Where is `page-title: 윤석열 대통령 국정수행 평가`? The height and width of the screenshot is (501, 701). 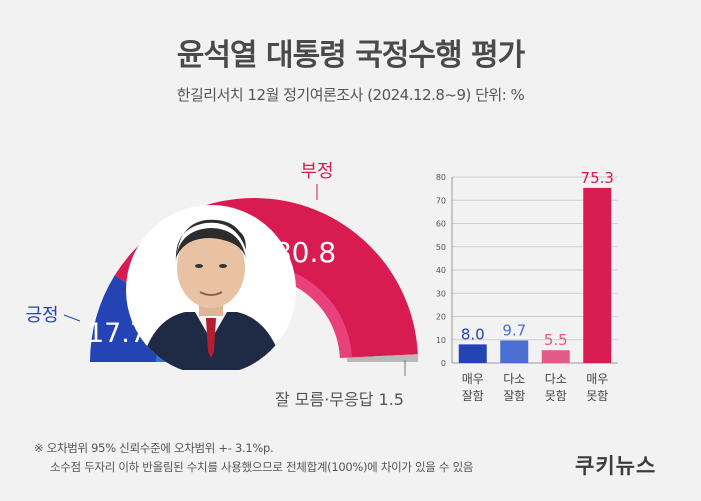 page-title: 윤석열 대통령 국정수행 평가 is located at coordinates (351, 55).